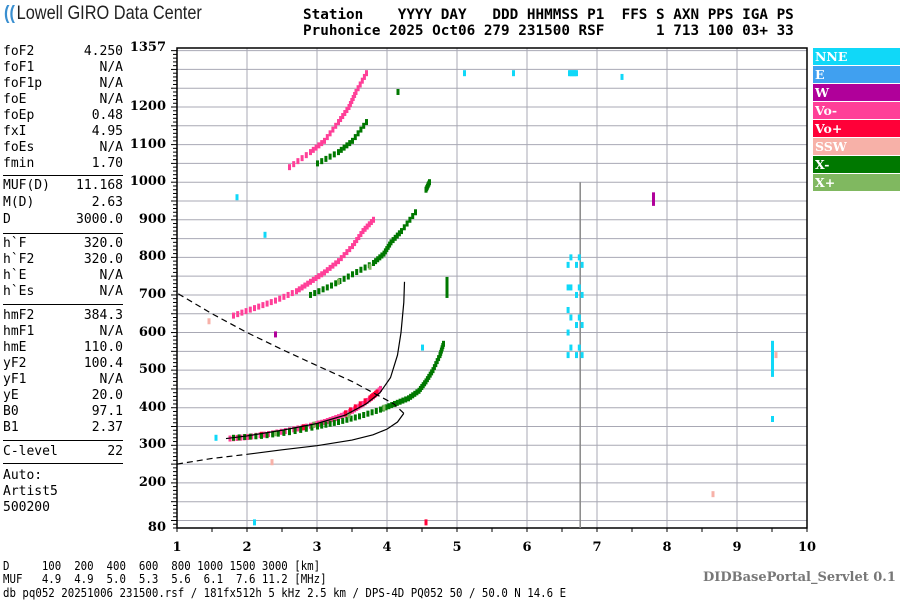 This screenshot has width=900, height=600. I want to click on param-row: C-level 22, so click(63, 452).